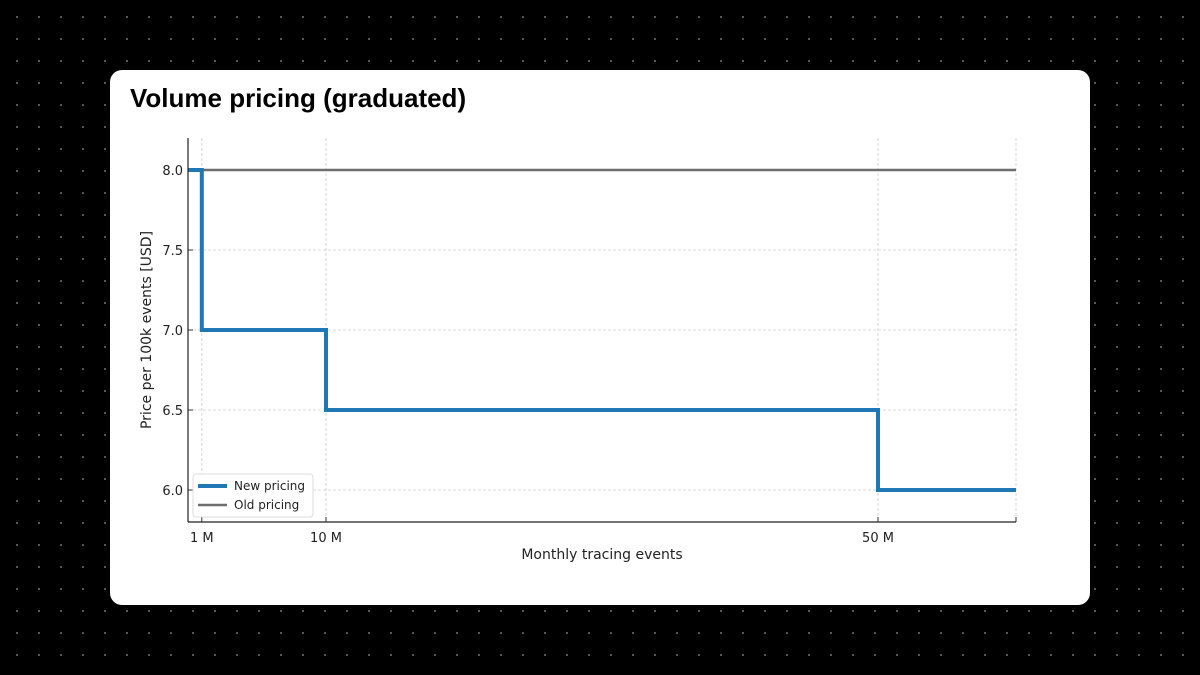 This screenshot has height=675, width=1200. I want to click on y-axis-label: Price per 100k events [USD], so click(147, 330).